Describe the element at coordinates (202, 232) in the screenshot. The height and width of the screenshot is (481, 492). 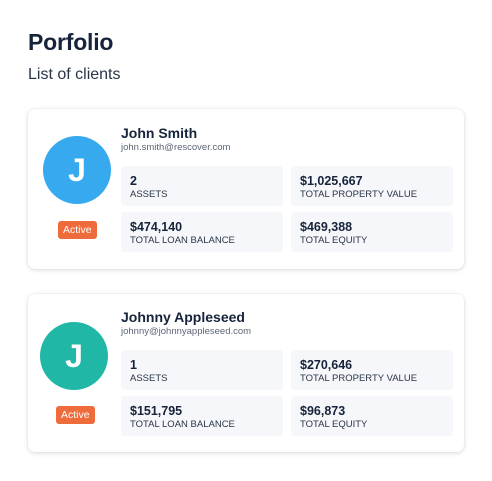
I see `stat-total-loan-balance: $474,140 TOTAL LOAN BALANCE` at that location.